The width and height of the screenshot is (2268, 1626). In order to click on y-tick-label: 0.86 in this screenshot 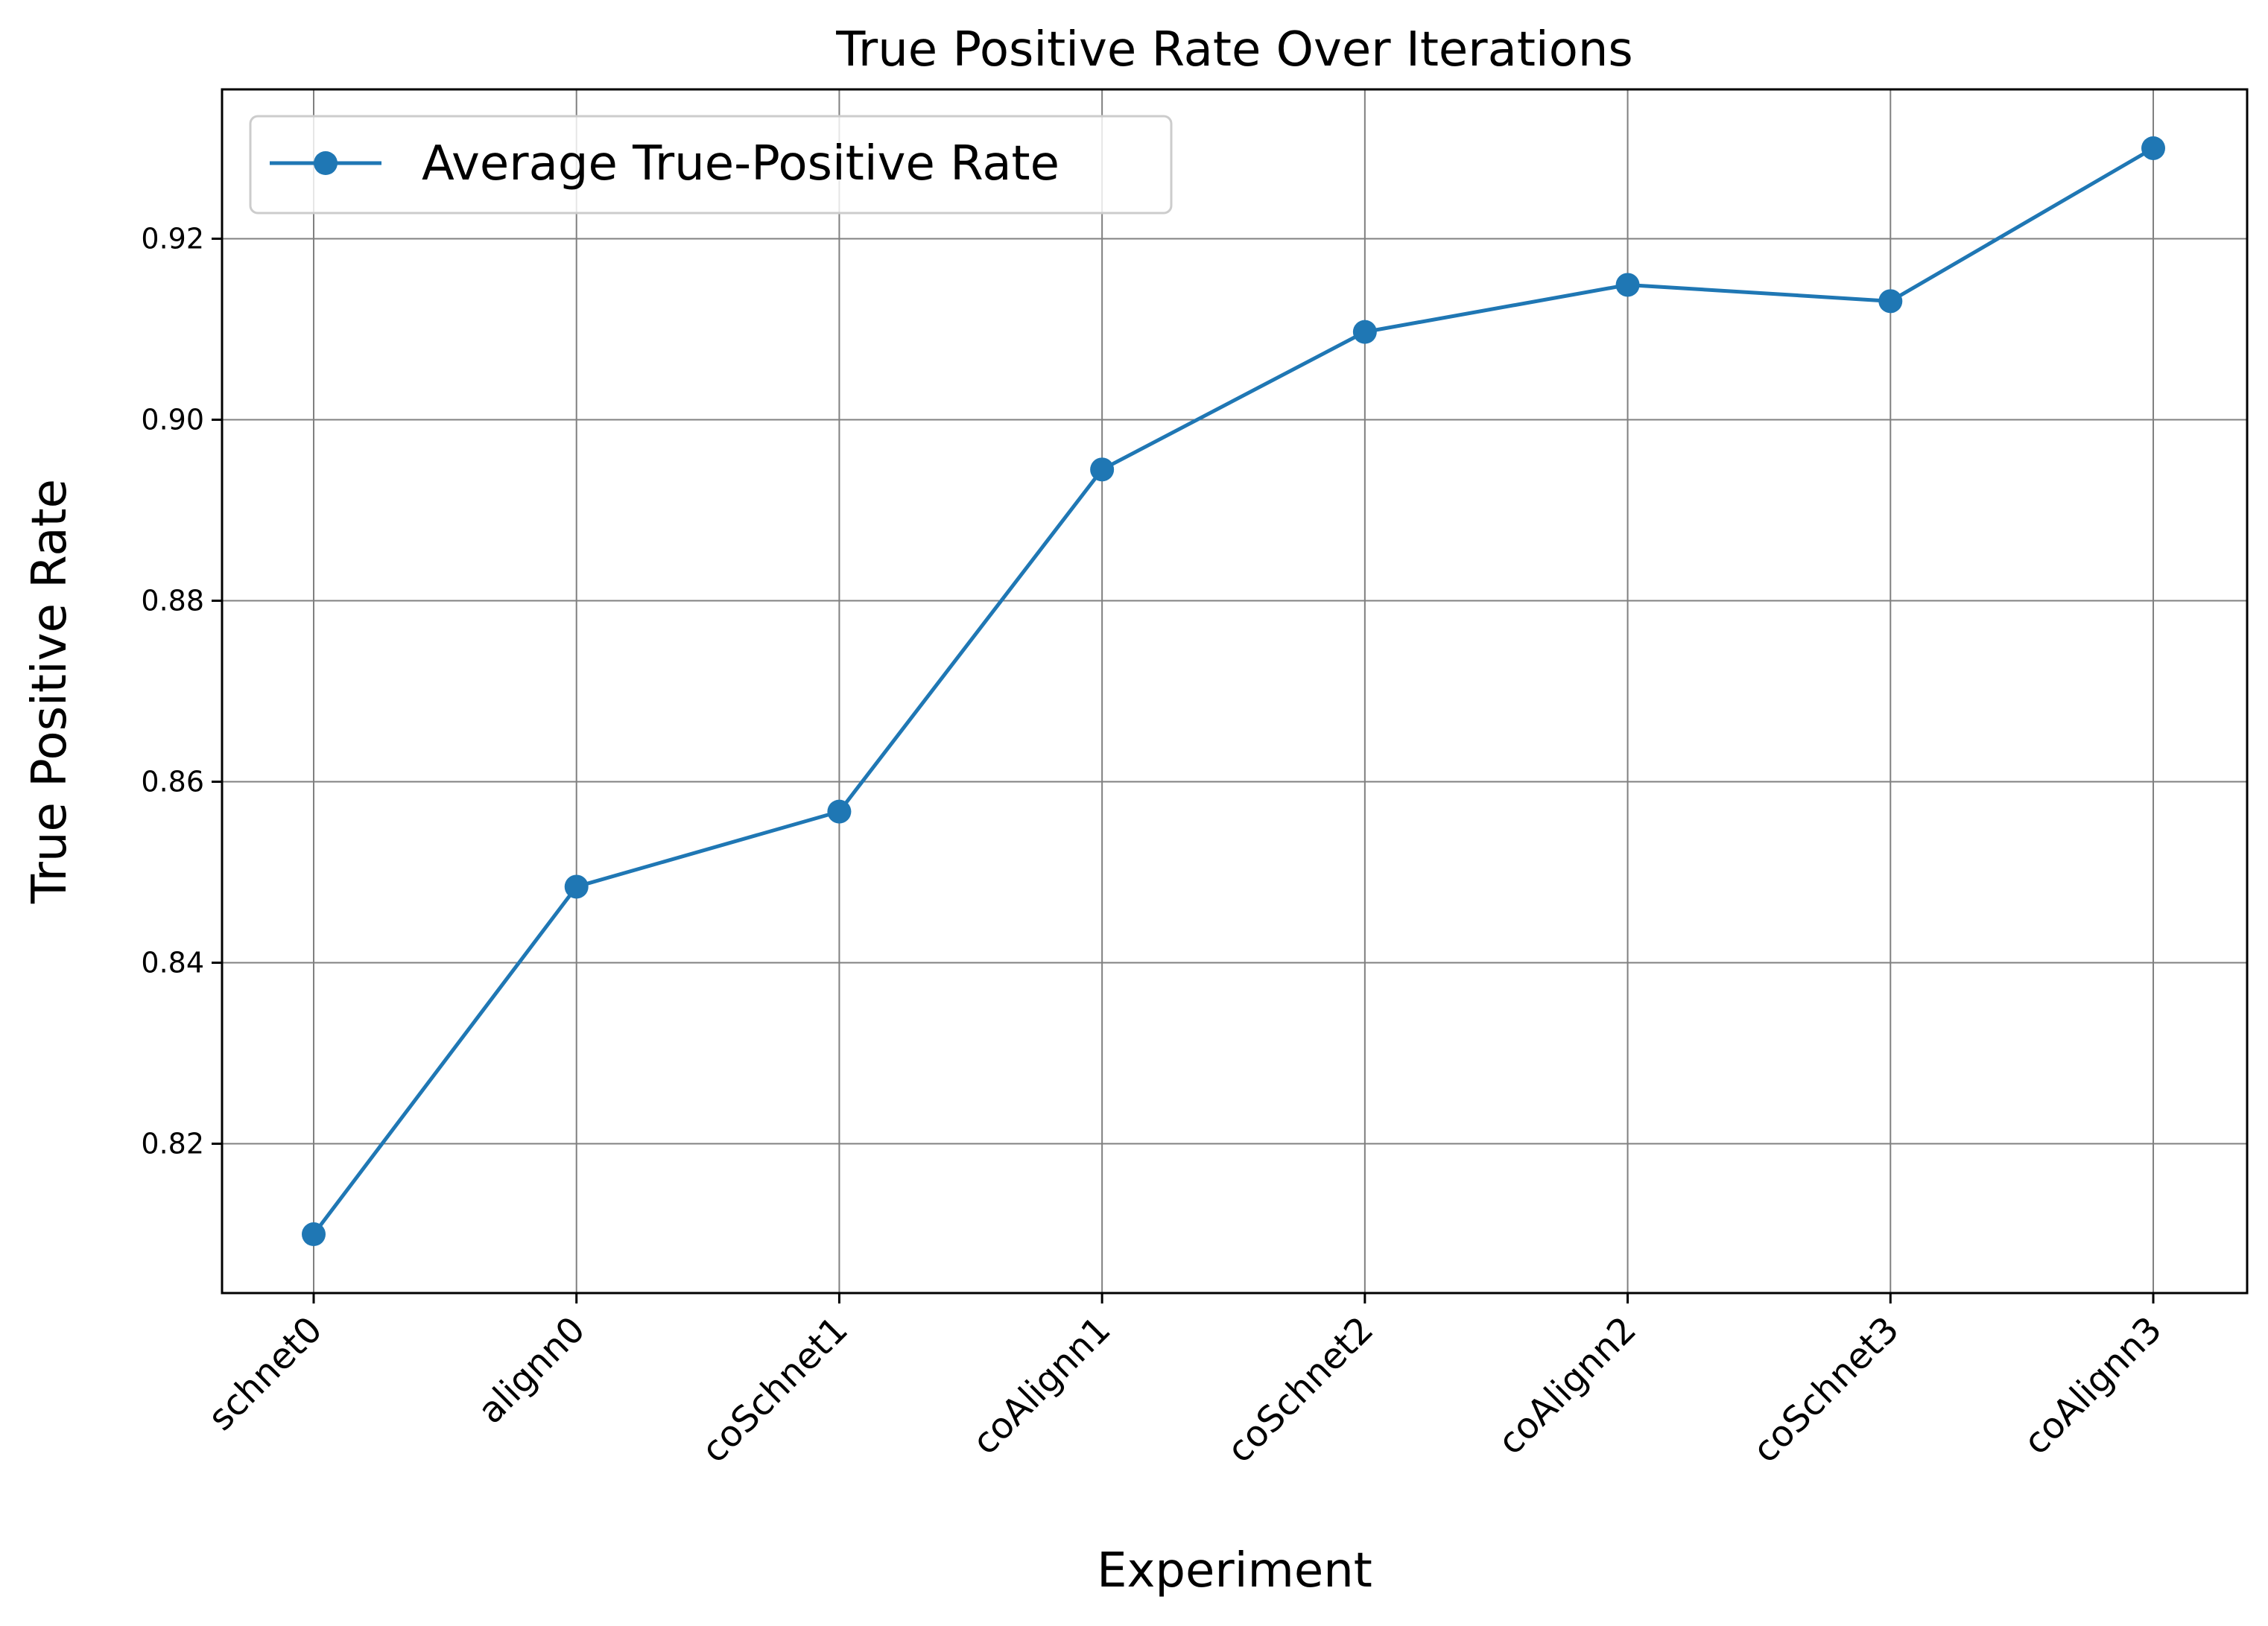, I will do `click(172, 782)`.